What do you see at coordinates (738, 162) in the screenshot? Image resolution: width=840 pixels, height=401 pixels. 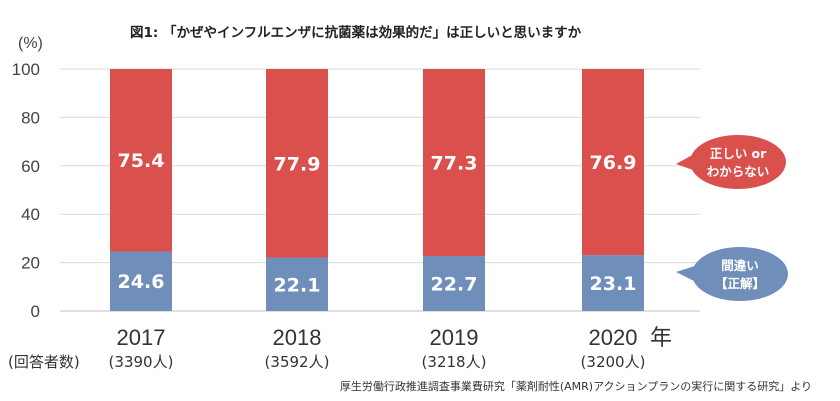 I see `callout-bubble-correct_or_unknown` at bounding box center [738, 162].